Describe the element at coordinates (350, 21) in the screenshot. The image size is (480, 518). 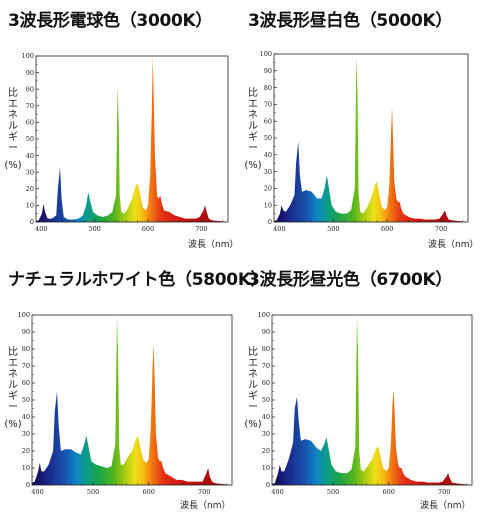
I see `chart-title: 3波長形昼白色（5000K）` at that location.